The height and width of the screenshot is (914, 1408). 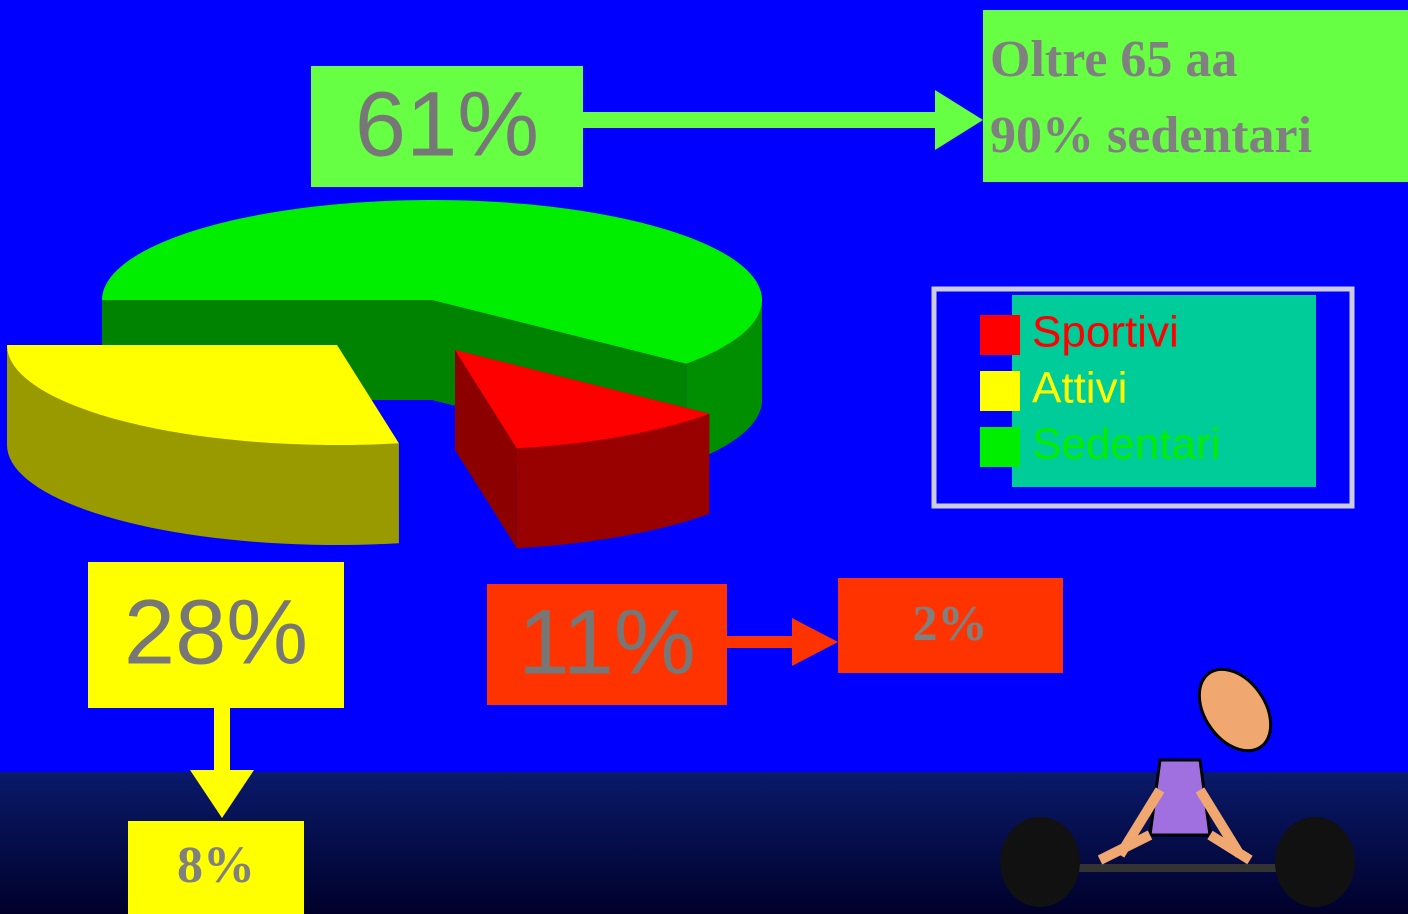 What do you see at coordinates (1105, 332) in the screenshot?
I see `legend-label: Sportivi` at bounding box center [1105, 332].